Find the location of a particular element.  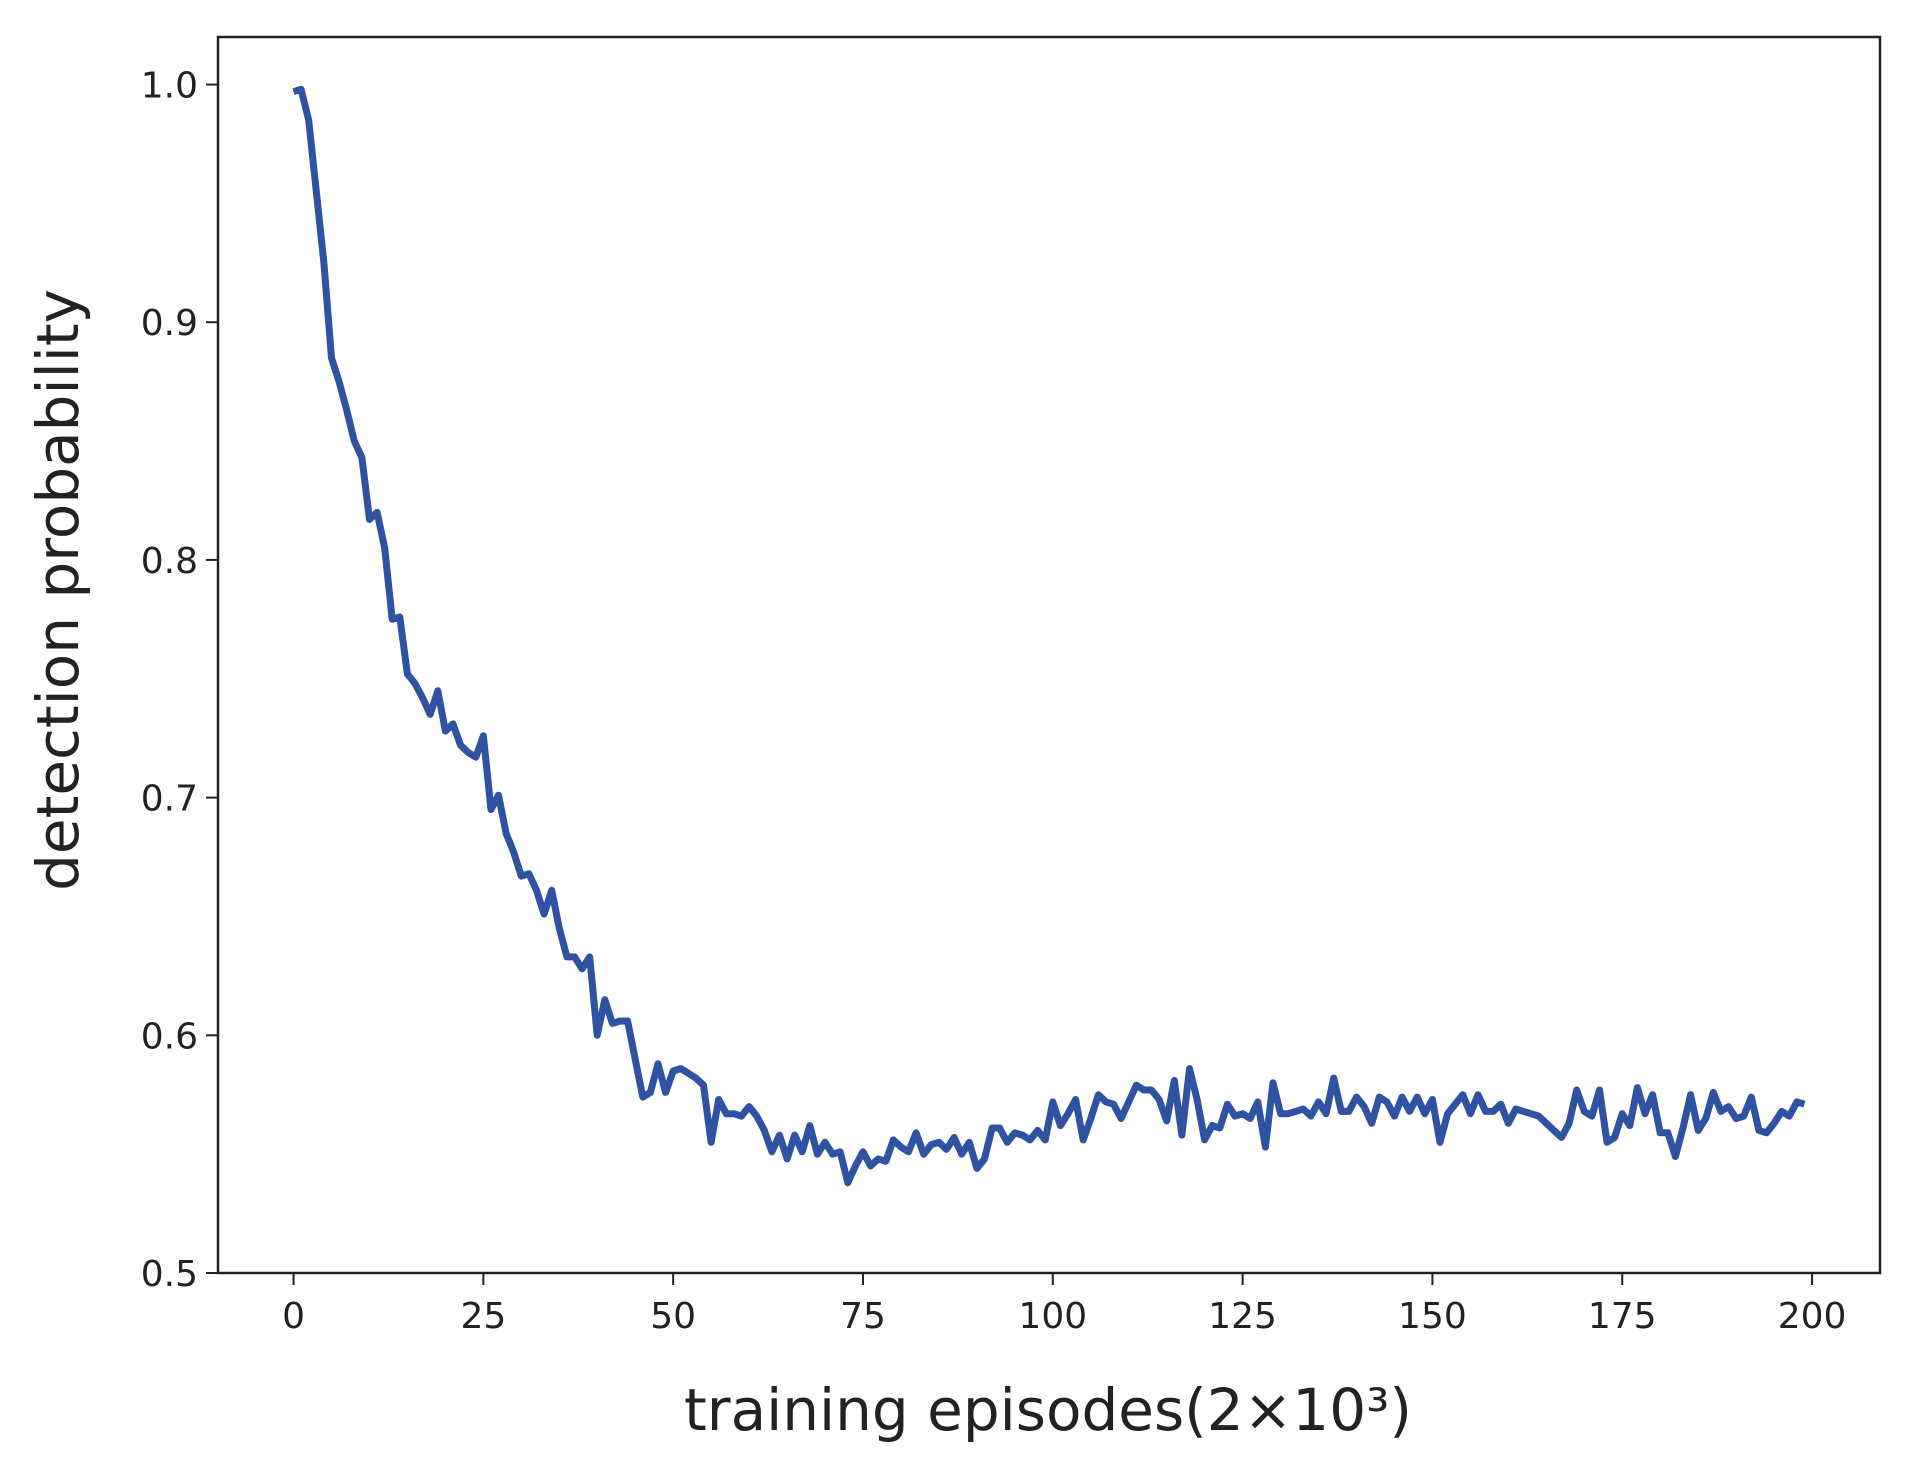

x-tick-label: 200 is located at coordinates (1812, 1316).